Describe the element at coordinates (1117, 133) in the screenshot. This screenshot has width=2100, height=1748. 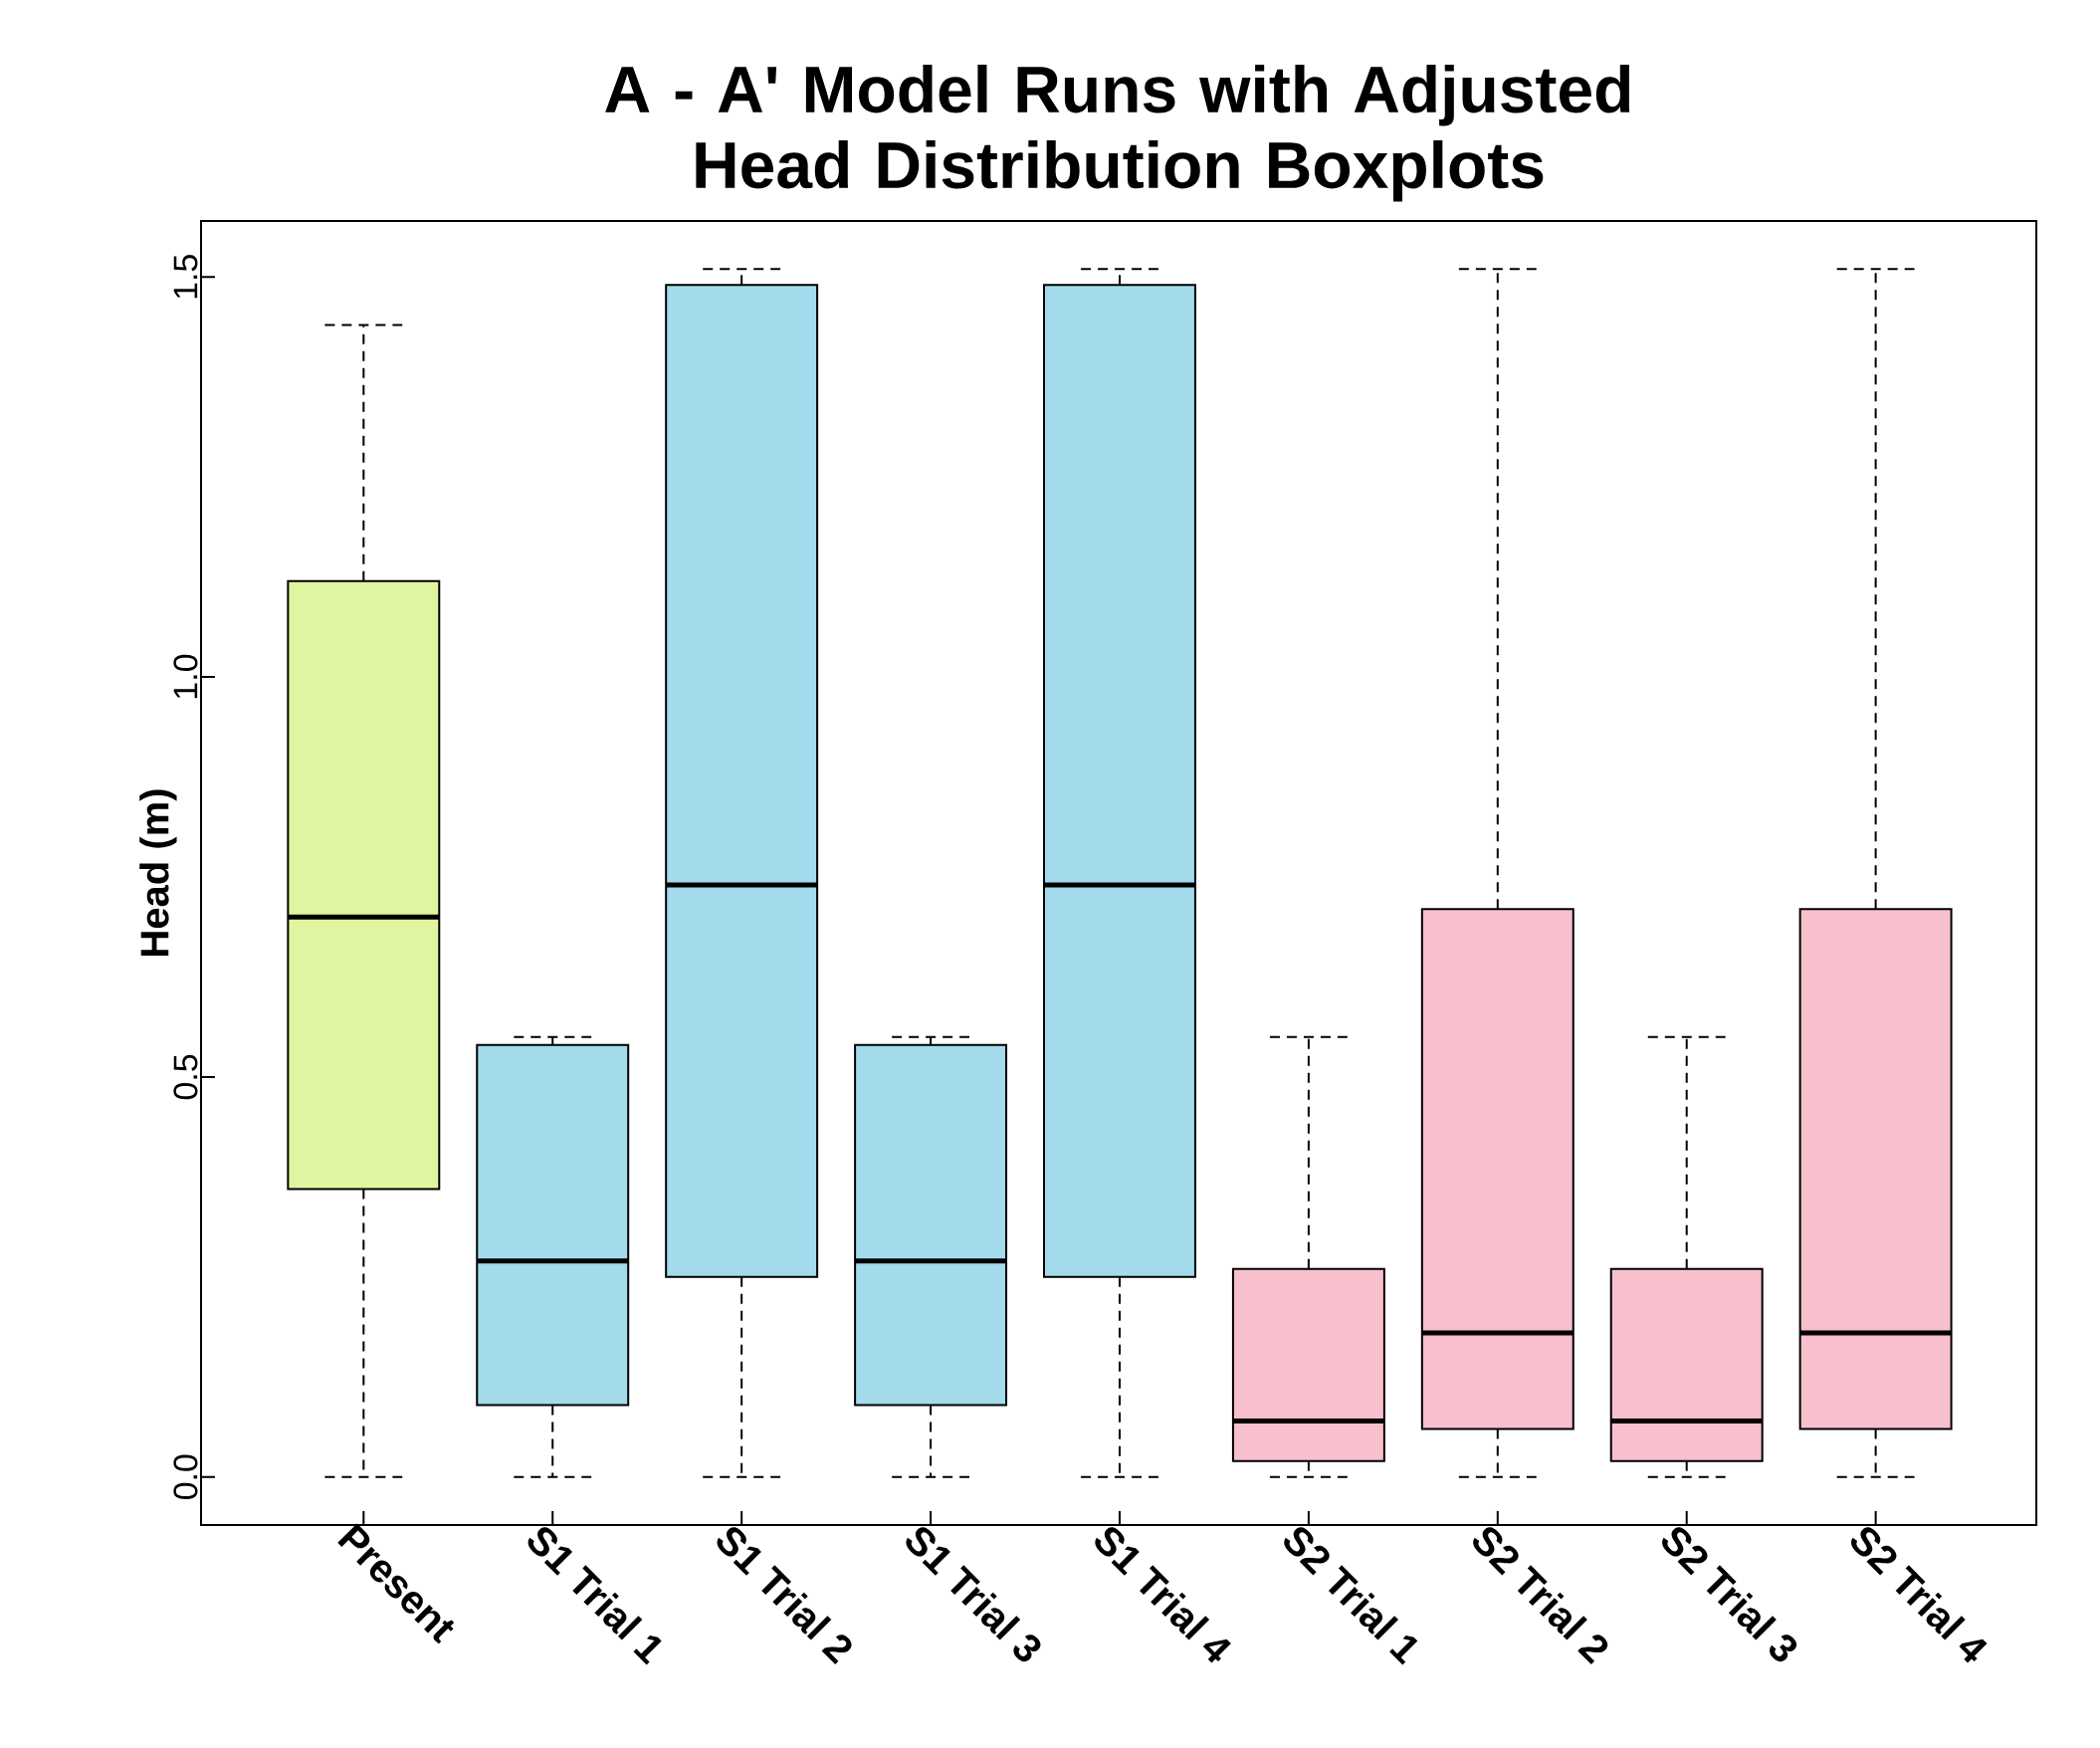
I see `chart-title: A - A' Model Runs with Adjusted Head Distribution Boxplots` at that location.